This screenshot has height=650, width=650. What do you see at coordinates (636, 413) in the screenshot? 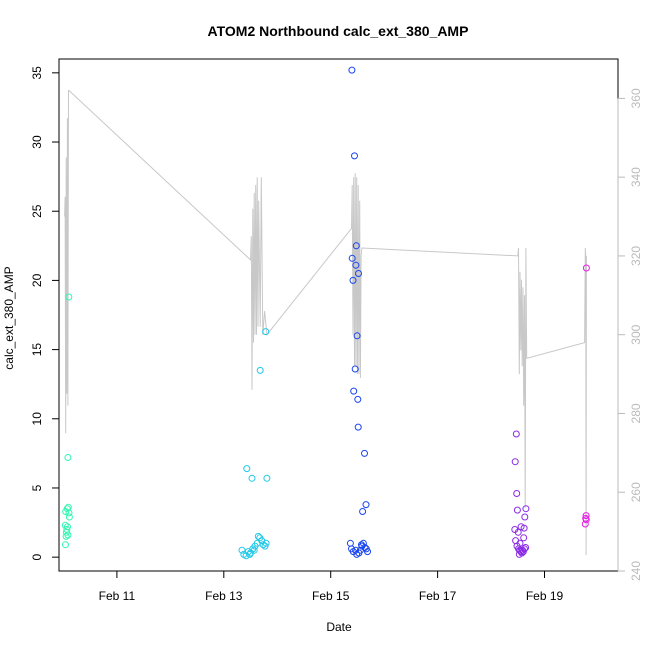
I see `y2-tick-label: 280` at bounding box center [636, 413].